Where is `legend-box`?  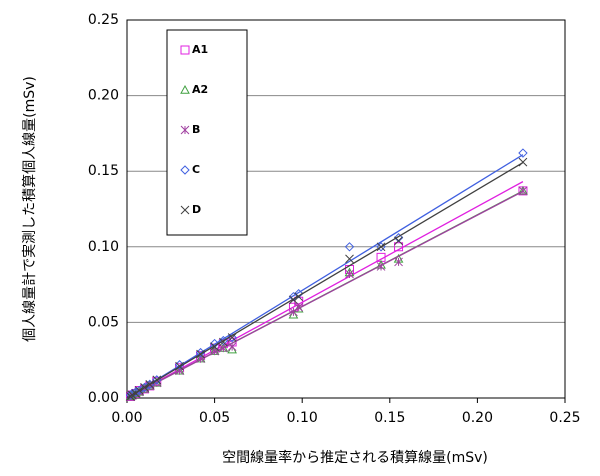
legend-box is located at coordinates (207, 132).